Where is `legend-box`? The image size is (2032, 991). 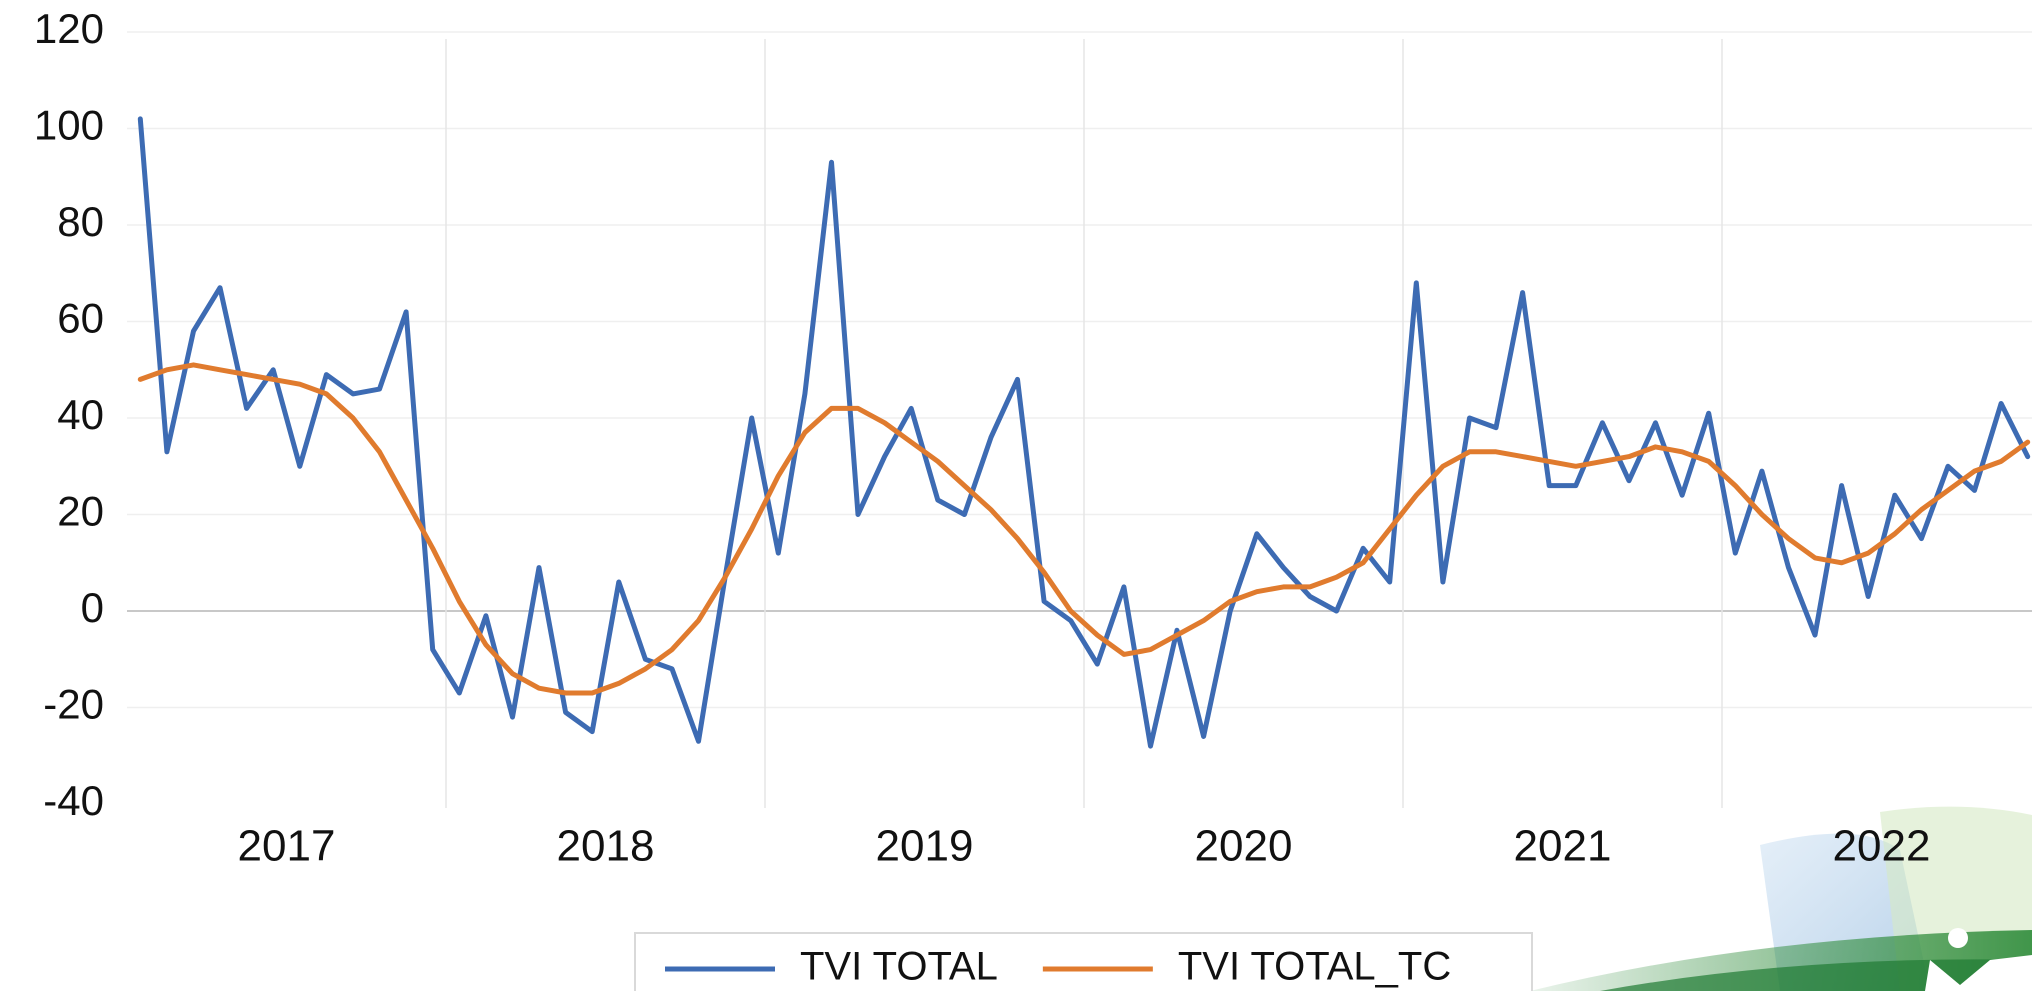 legend-box is located at coordinates (1083, 961).